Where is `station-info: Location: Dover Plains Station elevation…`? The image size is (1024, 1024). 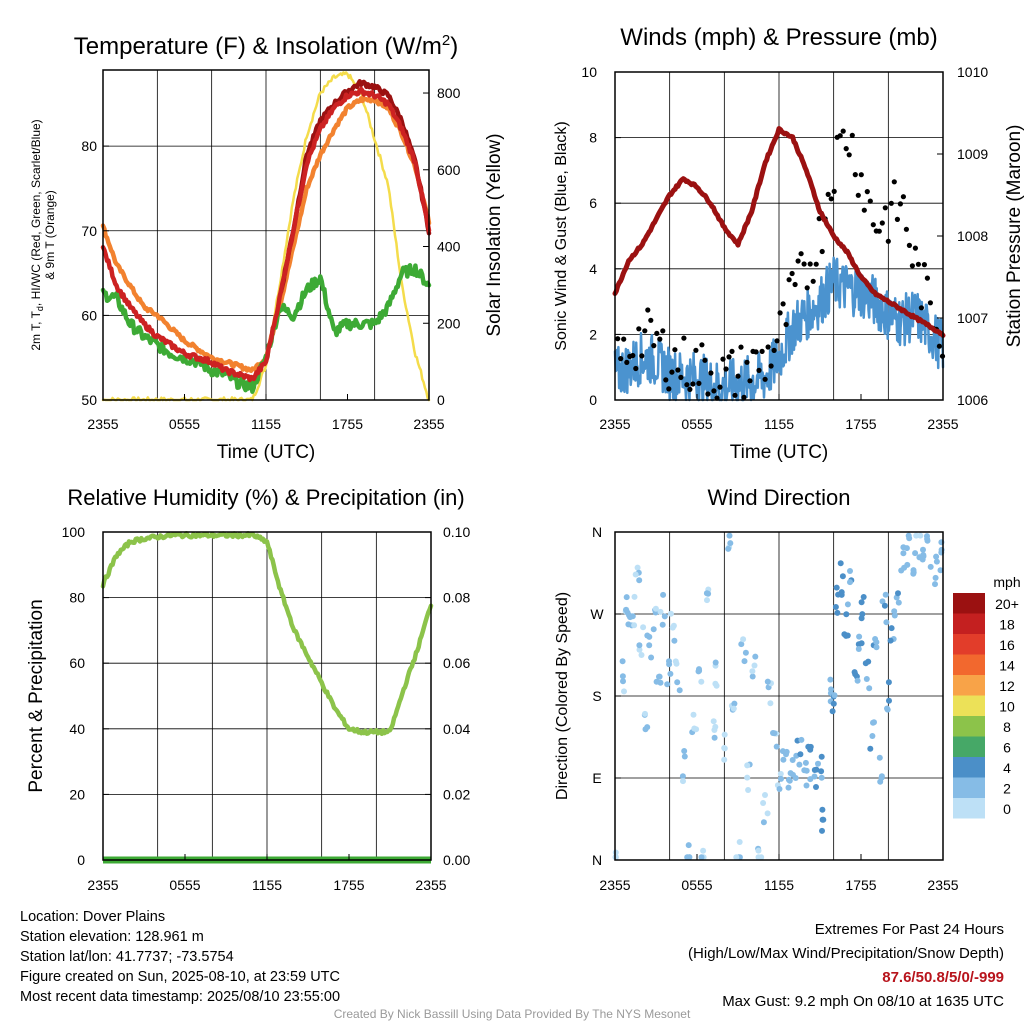 station-info: Location: Dover Plains Station elevation… is located at coordinates (180, 957).